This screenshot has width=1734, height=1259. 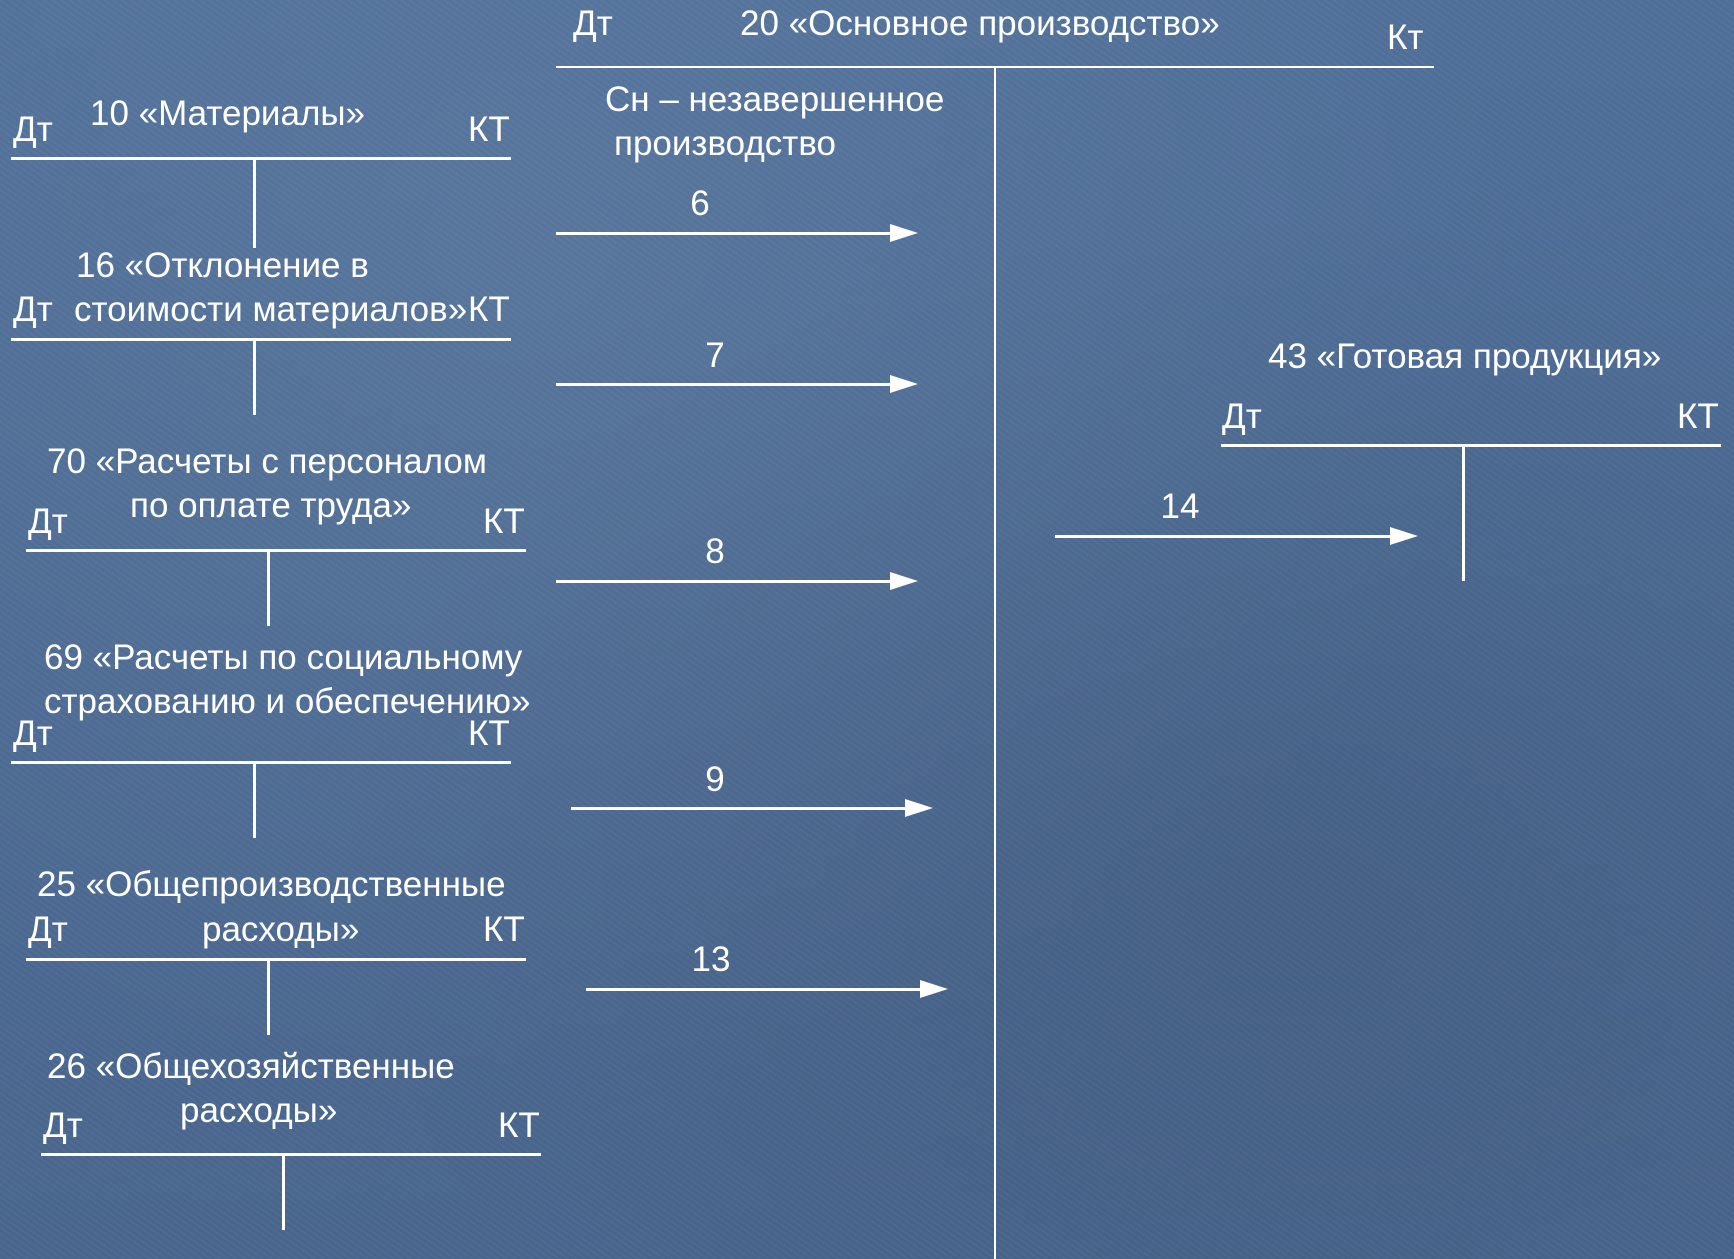 What do you see at coordinates (775, 99) in the screenshot?
I see `opening-balance-line1: Сн – незавершенное` at bounding box center [775, 99].